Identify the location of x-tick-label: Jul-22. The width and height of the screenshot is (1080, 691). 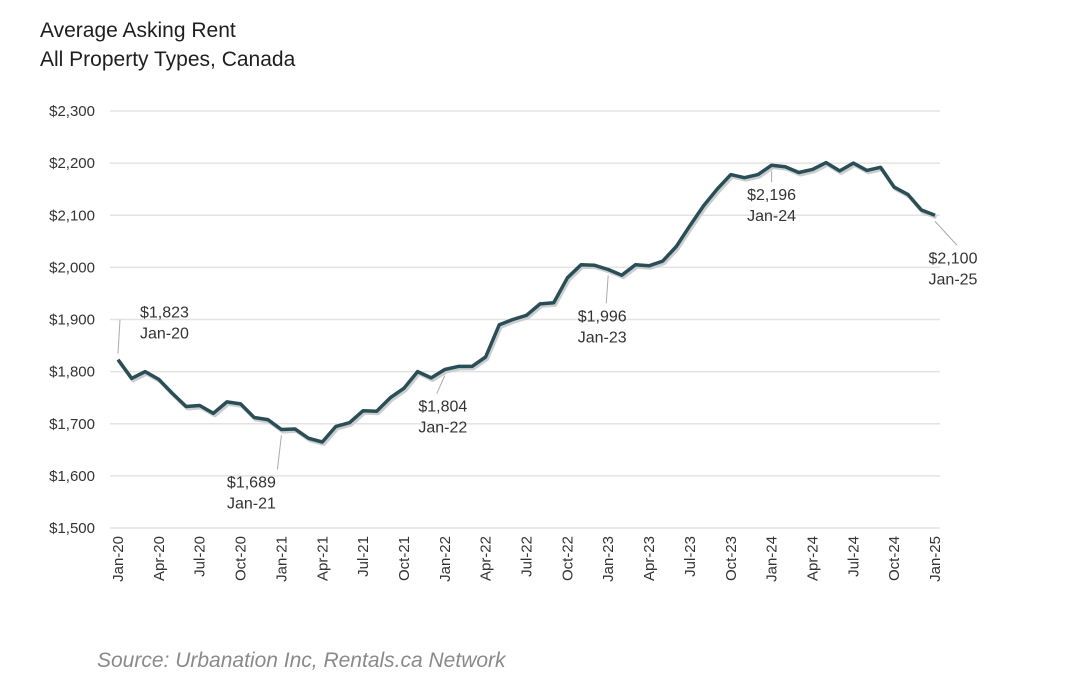
(527, 556).